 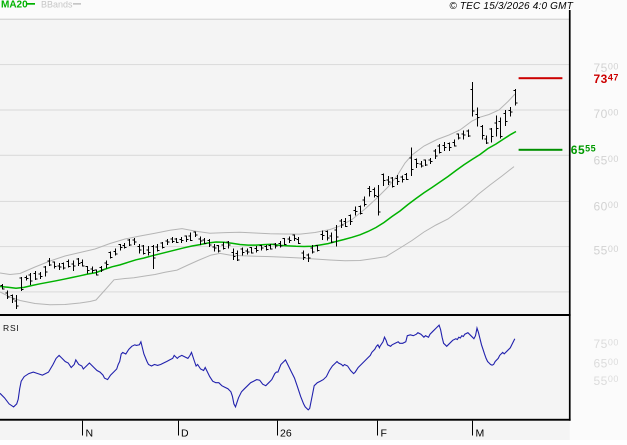 I want to click on svg-text: F, so click(x=384, y=434).